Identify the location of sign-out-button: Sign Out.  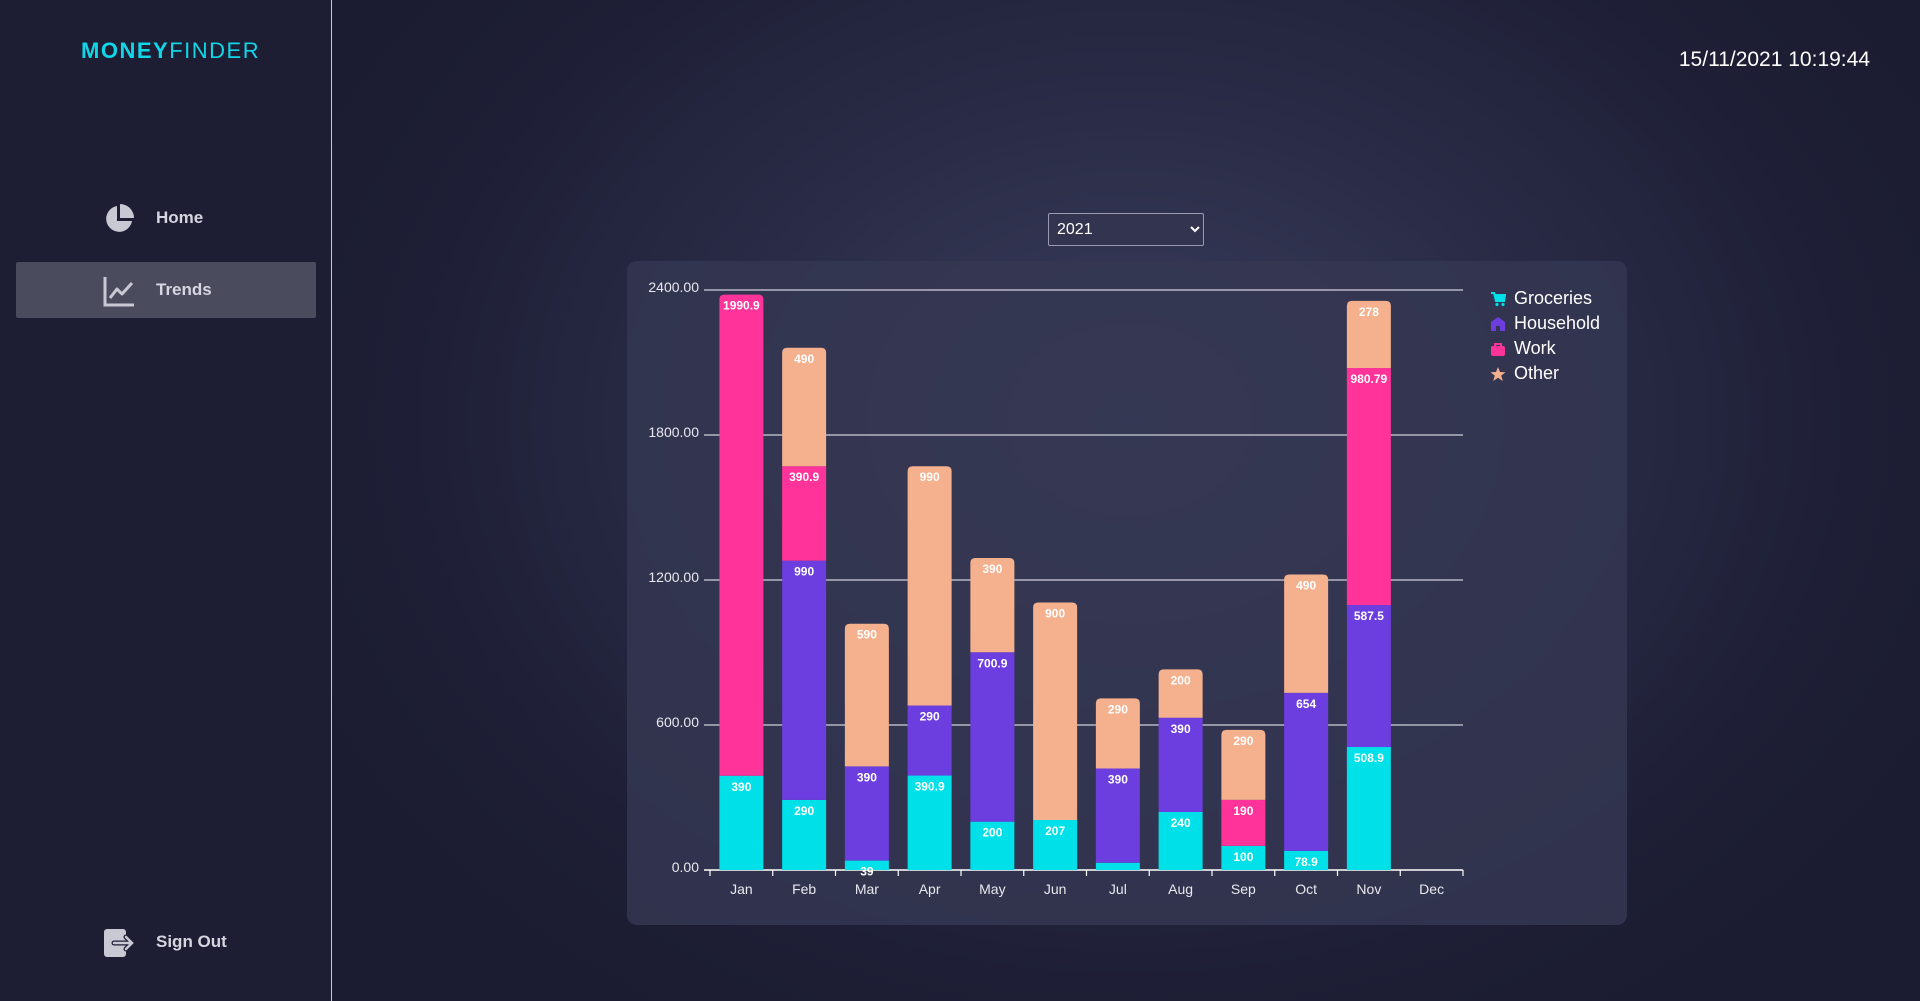
(166, 942).